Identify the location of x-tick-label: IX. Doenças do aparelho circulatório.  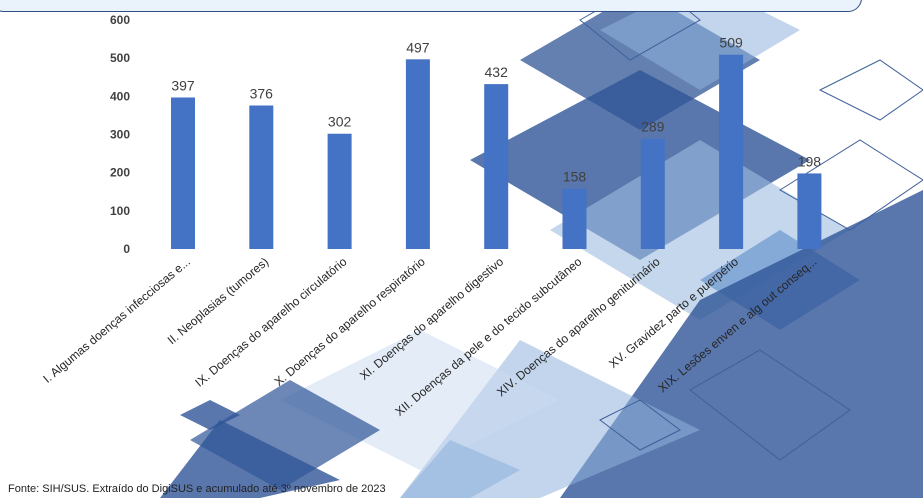
(270, 321).